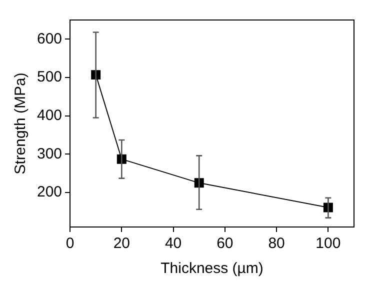 The width and height of the screenshot is (378, 290). I want to click on x-tick-label: 60, so click(225, 243).